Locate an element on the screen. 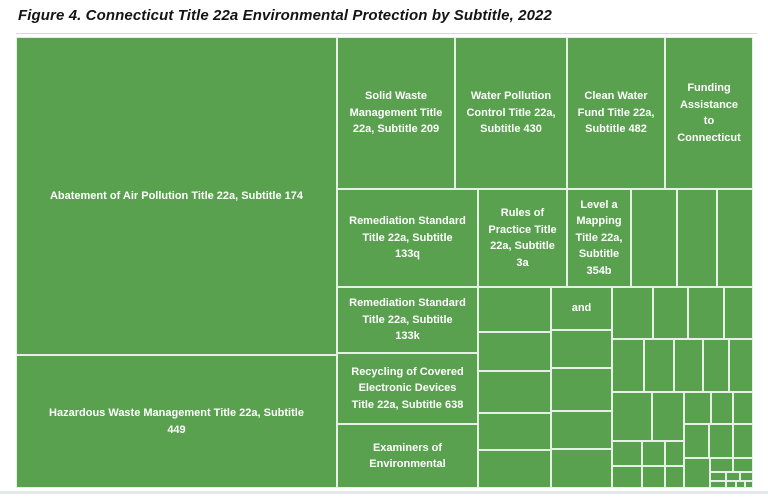 Image resolution: width=768 pixels, height=502 pixels. treemap-box-label: and is located at coordinates (581, 308).